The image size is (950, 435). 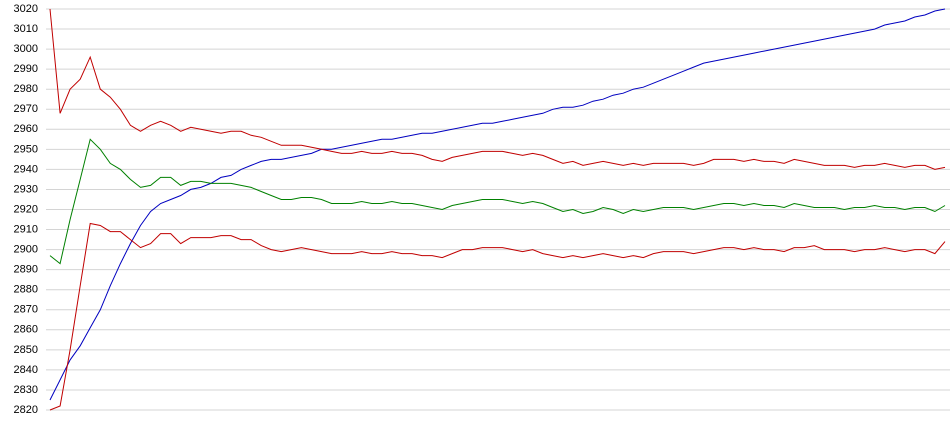 What do you see at coordinates (26, 310) in the screenshot?
I see `y-tick-label: 2870` at bounding box center [26, 310].